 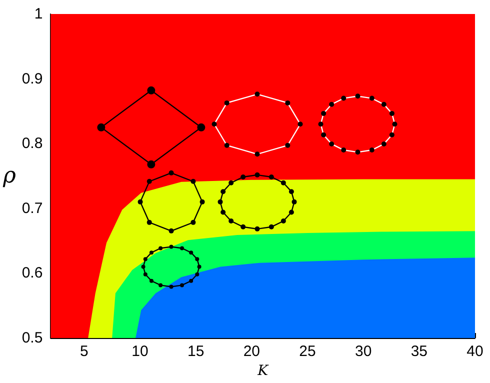 What do you see at coordinates (263, 370) in the screenshot?
I see `x-axis-title: K` at bounding box center [263, 370].